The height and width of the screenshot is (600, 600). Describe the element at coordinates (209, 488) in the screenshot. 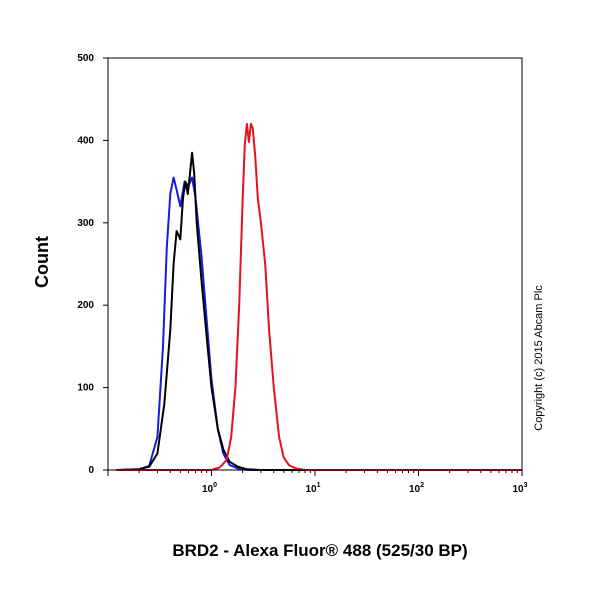

I see `x-tick-label: 10⁰` at that location.